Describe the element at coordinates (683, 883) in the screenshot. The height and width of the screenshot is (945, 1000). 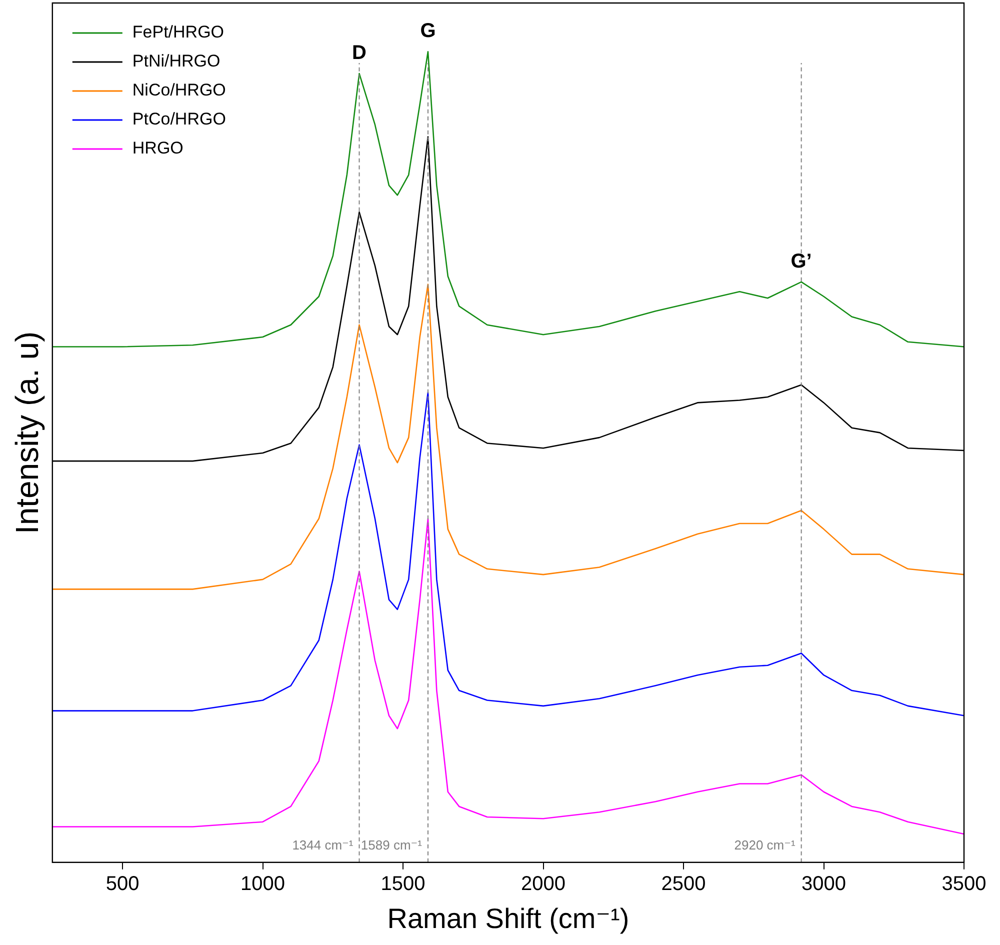
I see `x-tick-label: 2500` at that location.